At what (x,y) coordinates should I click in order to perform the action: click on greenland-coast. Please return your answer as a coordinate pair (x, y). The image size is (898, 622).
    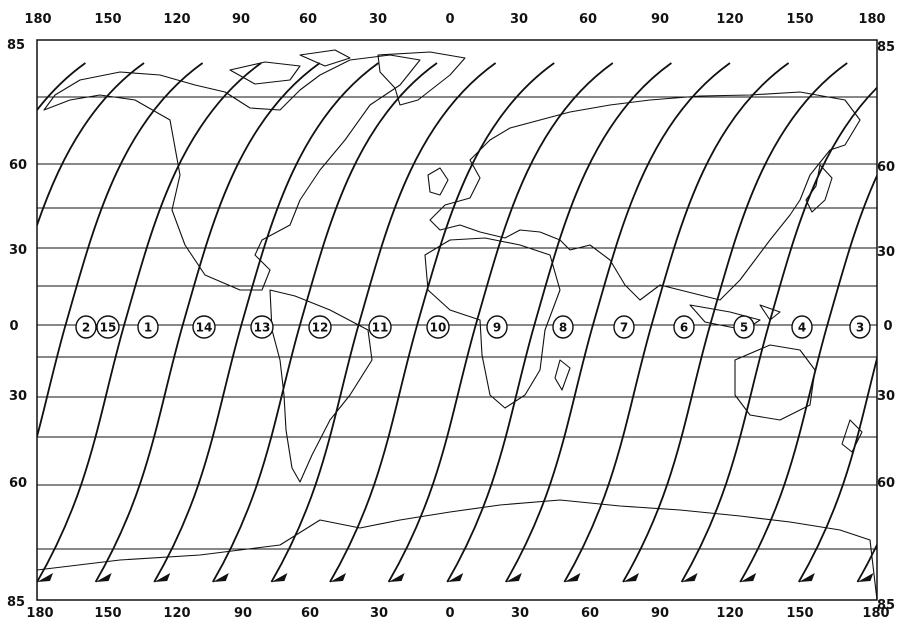
    Looking at the image, I should click on (421, 78).